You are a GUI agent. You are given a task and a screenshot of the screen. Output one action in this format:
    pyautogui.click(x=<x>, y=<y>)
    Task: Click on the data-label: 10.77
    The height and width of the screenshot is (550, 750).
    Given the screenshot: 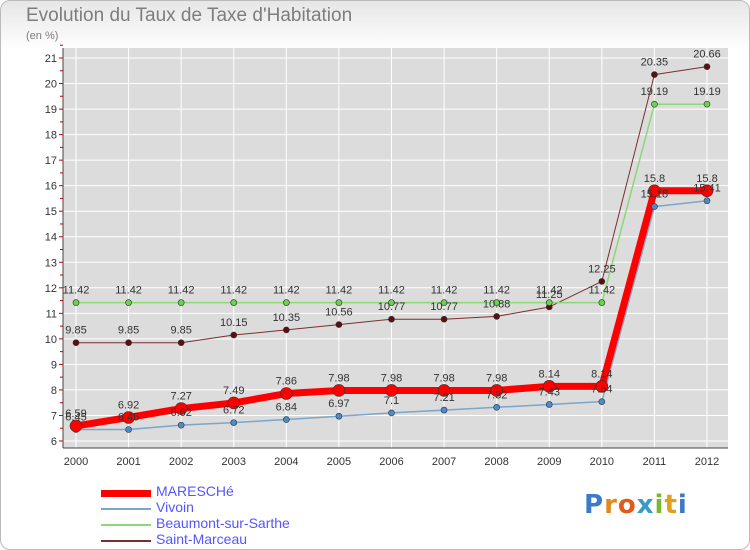 What is the action you would take?
    pyautogui.click(x=392, y=307)
    